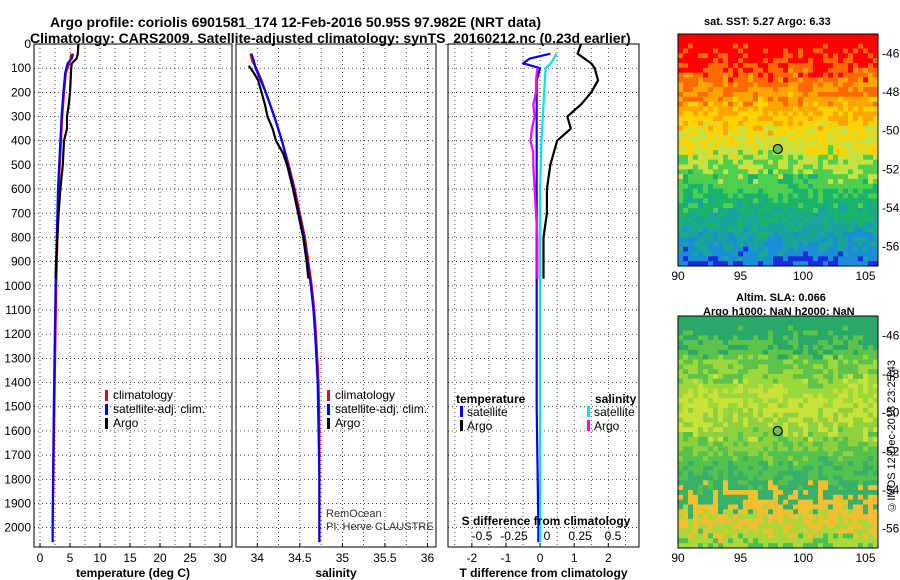 This screenshot has height=580, width=900. Describe the element at coordinates (70, 558) in the screenshot. I see `x-tick-label: 5` at that location.